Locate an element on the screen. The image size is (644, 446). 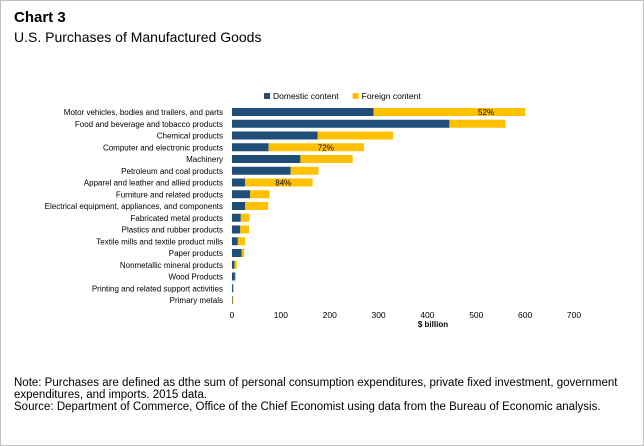
x-tick-label: 100 is located at coordinates (281, 315).